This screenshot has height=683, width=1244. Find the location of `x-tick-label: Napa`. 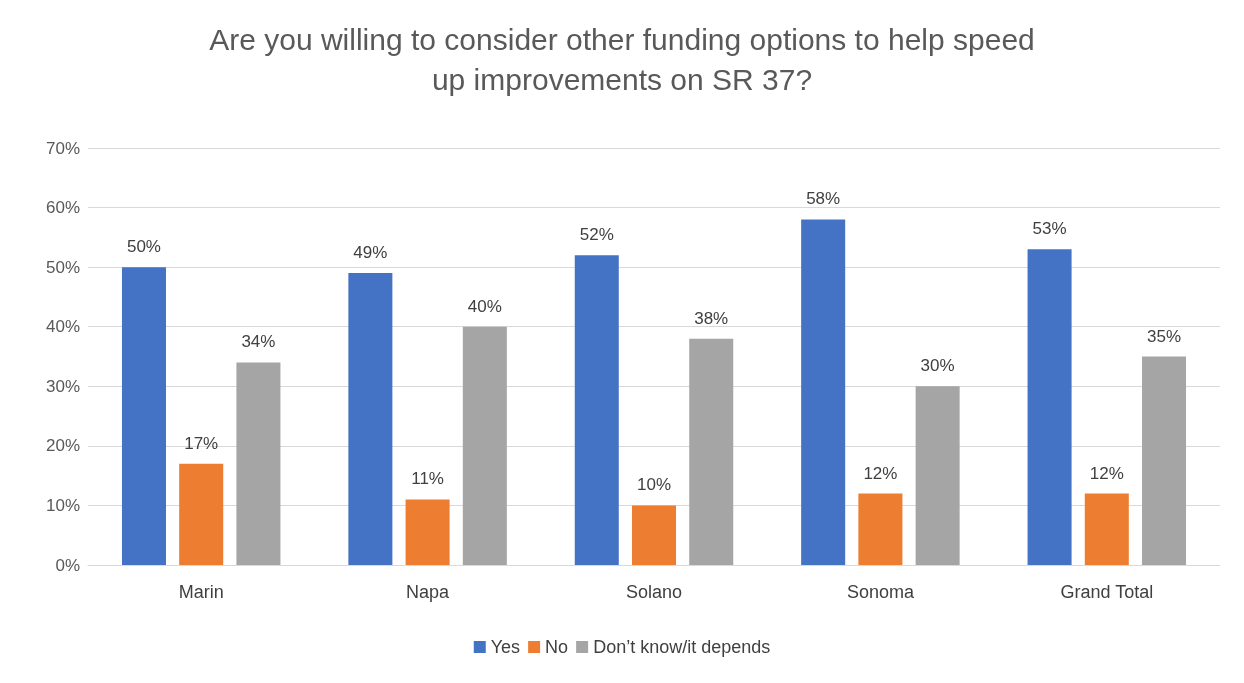

x-tick-label: Napa is located at coordinates (428, 592).